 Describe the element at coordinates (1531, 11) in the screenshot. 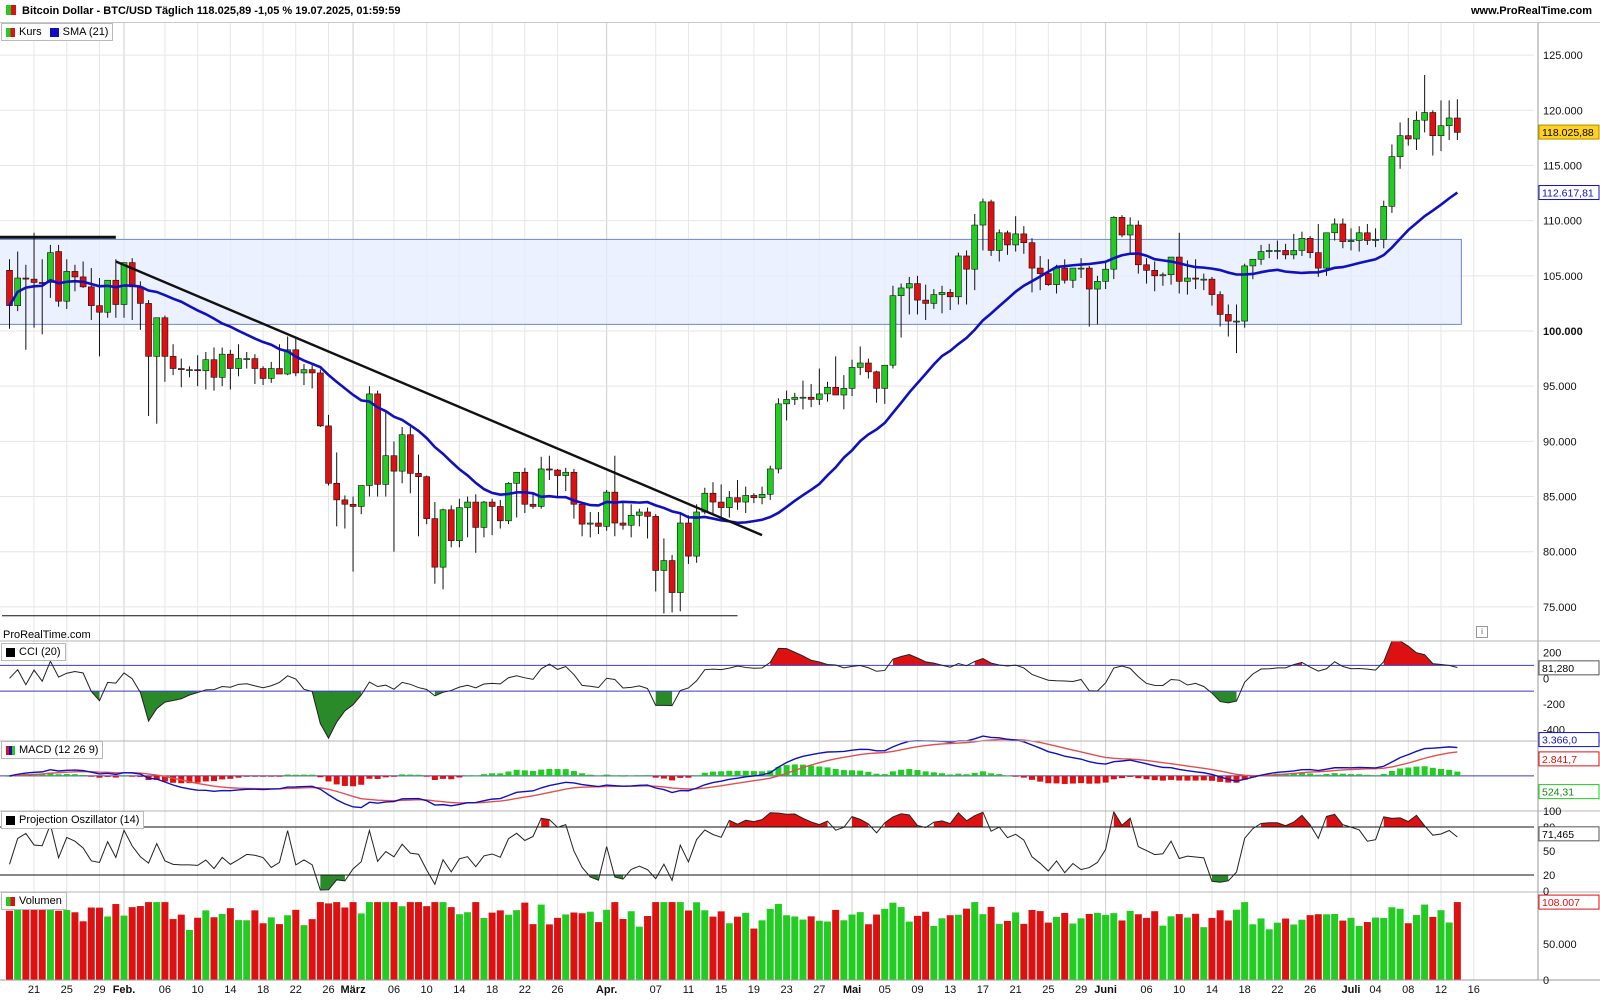

I see `site-link: www.ProRealTime.com` at that location.